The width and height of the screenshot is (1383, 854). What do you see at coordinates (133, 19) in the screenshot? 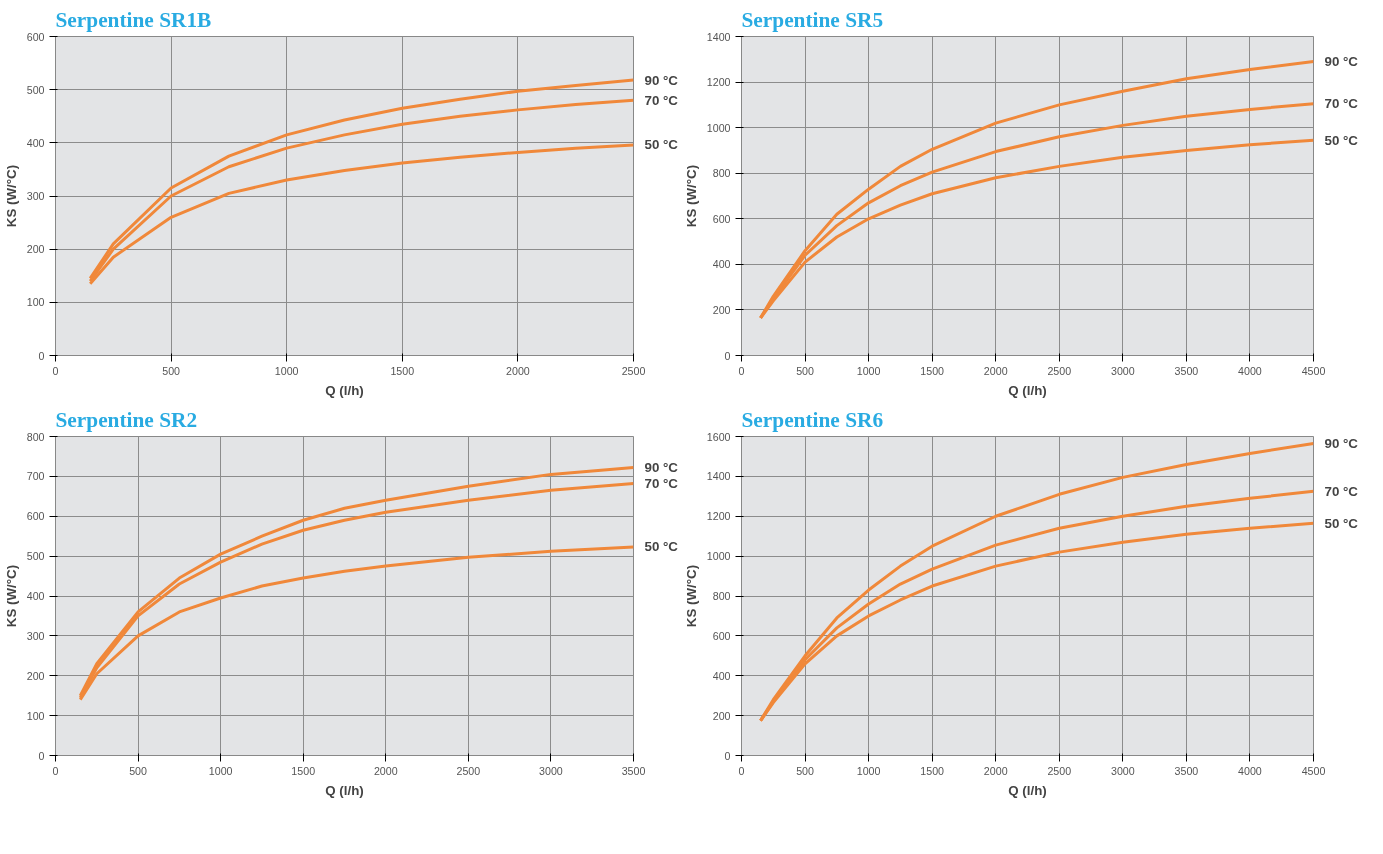
I see `chart-title: Serpentine SR1B` at bounding box center [133, 19].